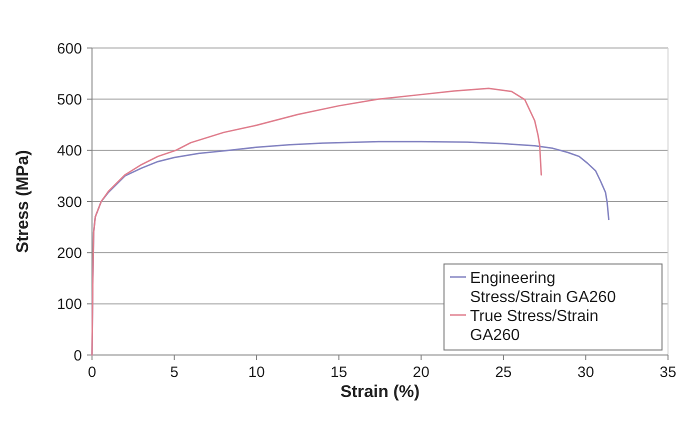 The image size is (680, 428). I want to click on x-tick-label: 10, so click(256, 372).